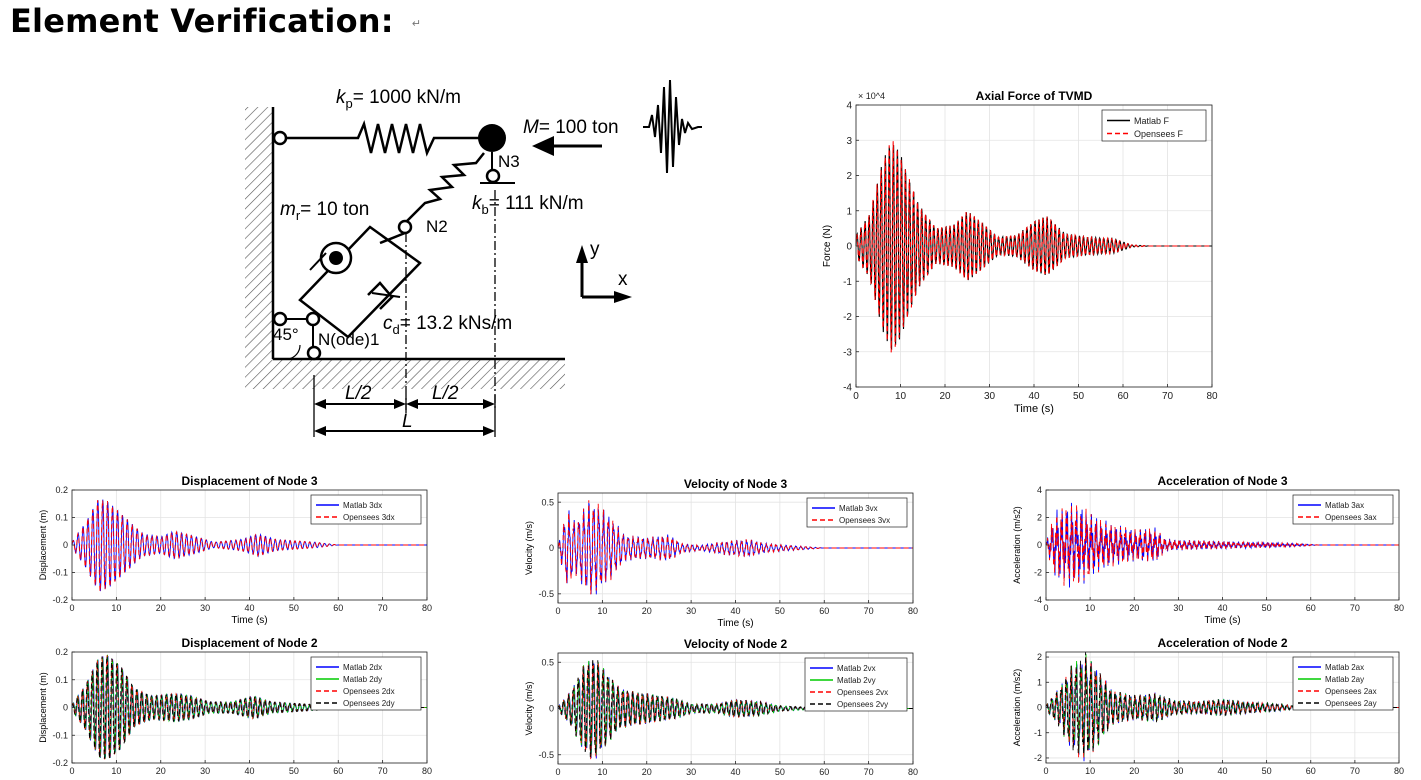  I want to click on dim-right-label: L/2, so click(445, 393).